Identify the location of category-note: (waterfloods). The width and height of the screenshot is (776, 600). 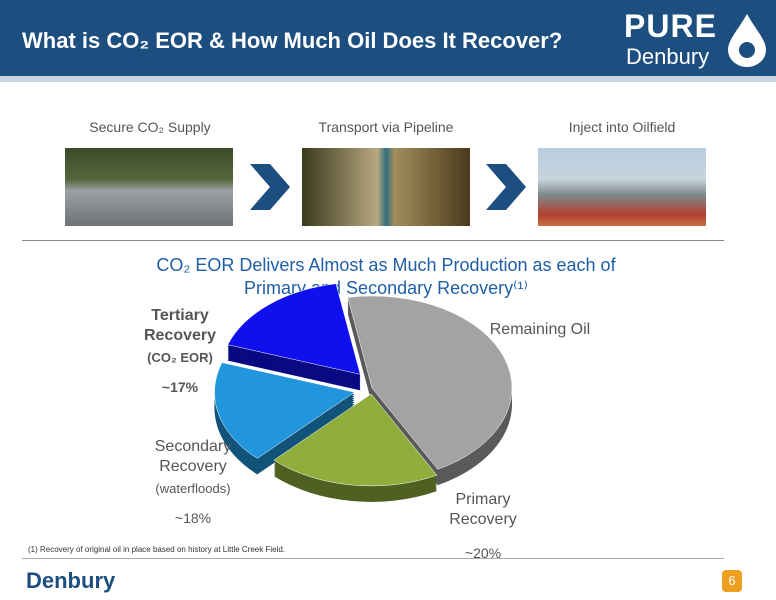
(193, 488).